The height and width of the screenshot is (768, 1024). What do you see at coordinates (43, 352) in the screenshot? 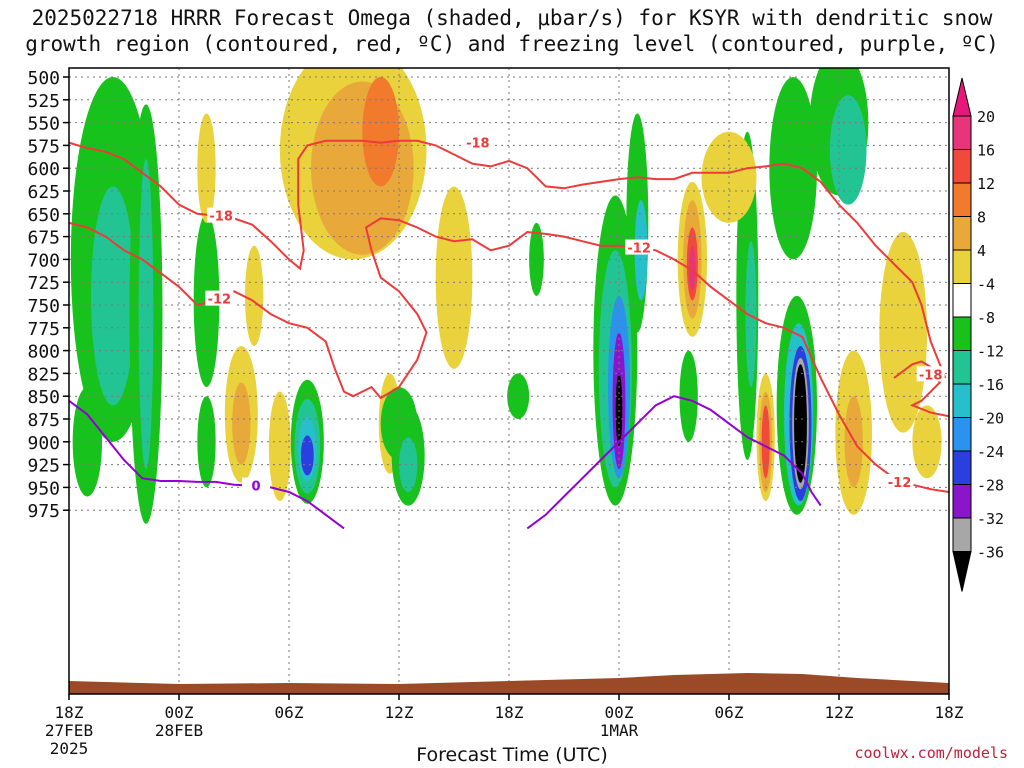
I see `y-tick-label-800: 800` at bounding box center [43, 352].